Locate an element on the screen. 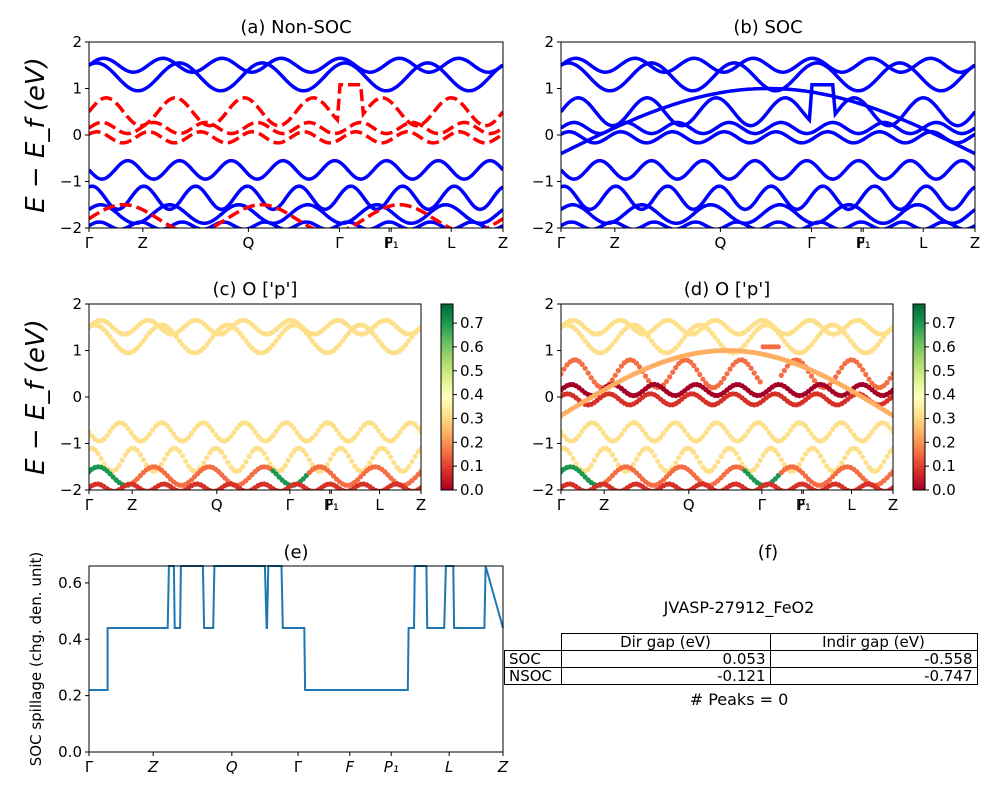  y-tick-label: −2 is located at coordinates (543, 228).